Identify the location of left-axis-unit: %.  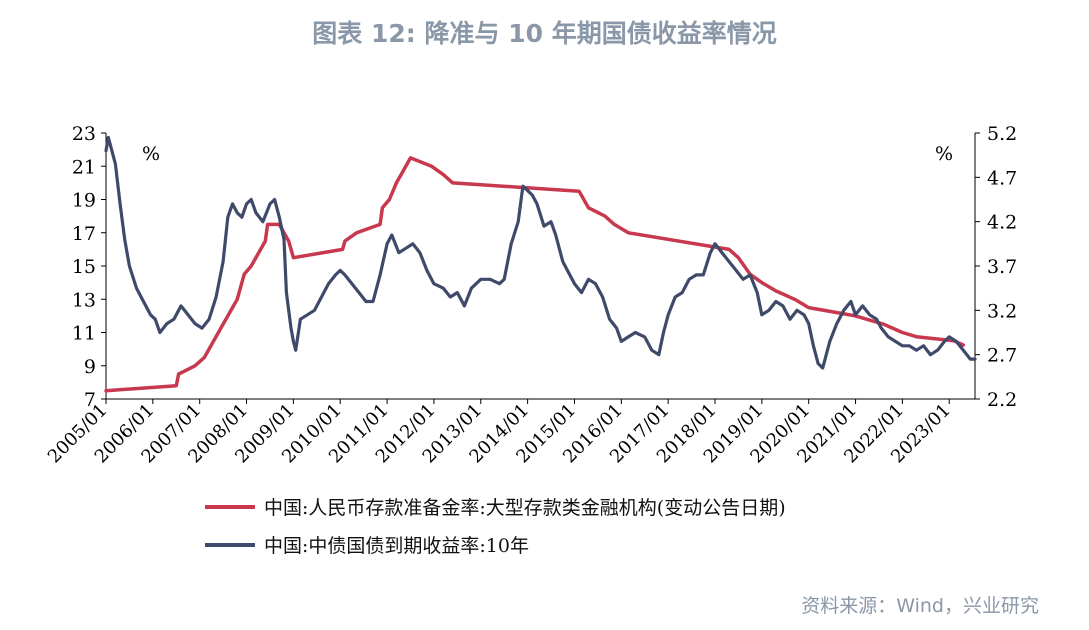
(151, 154).